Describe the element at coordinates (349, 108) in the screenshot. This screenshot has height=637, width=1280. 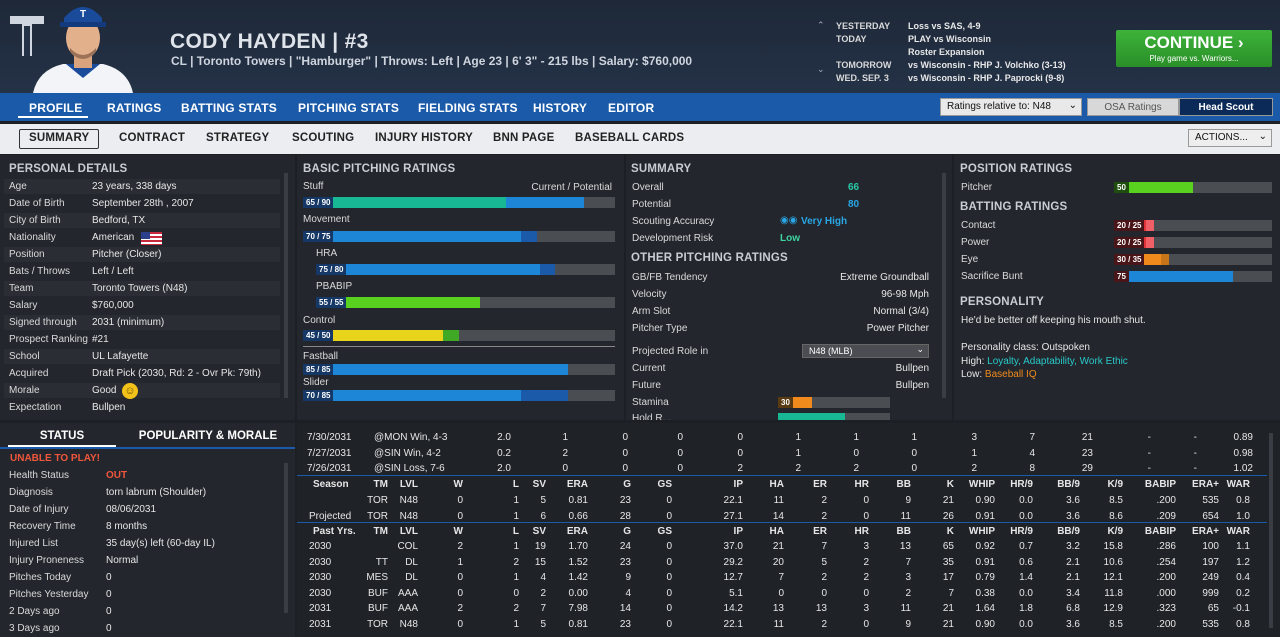
I see `tab-pitching-stats: PITCHING STATS` at that location.